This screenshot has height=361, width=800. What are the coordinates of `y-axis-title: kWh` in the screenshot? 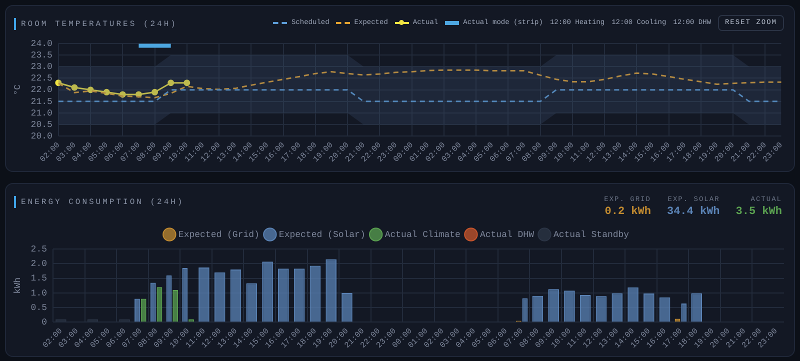 It's located at (17, 286).